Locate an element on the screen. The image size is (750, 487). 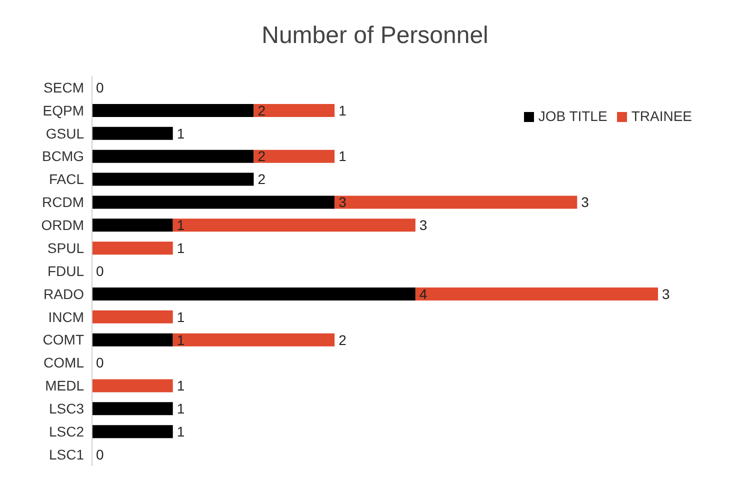
y-tick-label: FACL is located at coordinates (66, 179).